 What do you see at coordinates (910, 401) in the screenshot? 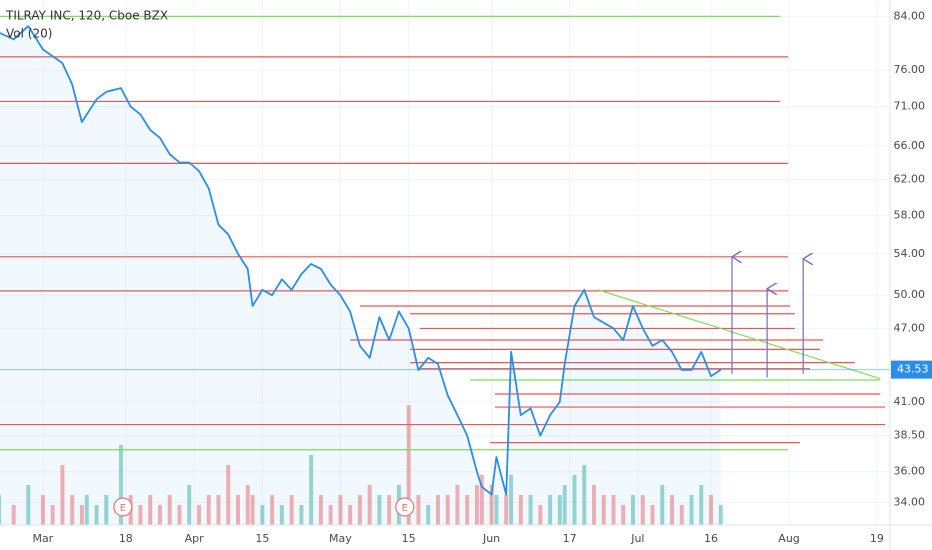
I see `y-tick-label: 41.00` at bounding box center [910, 401].